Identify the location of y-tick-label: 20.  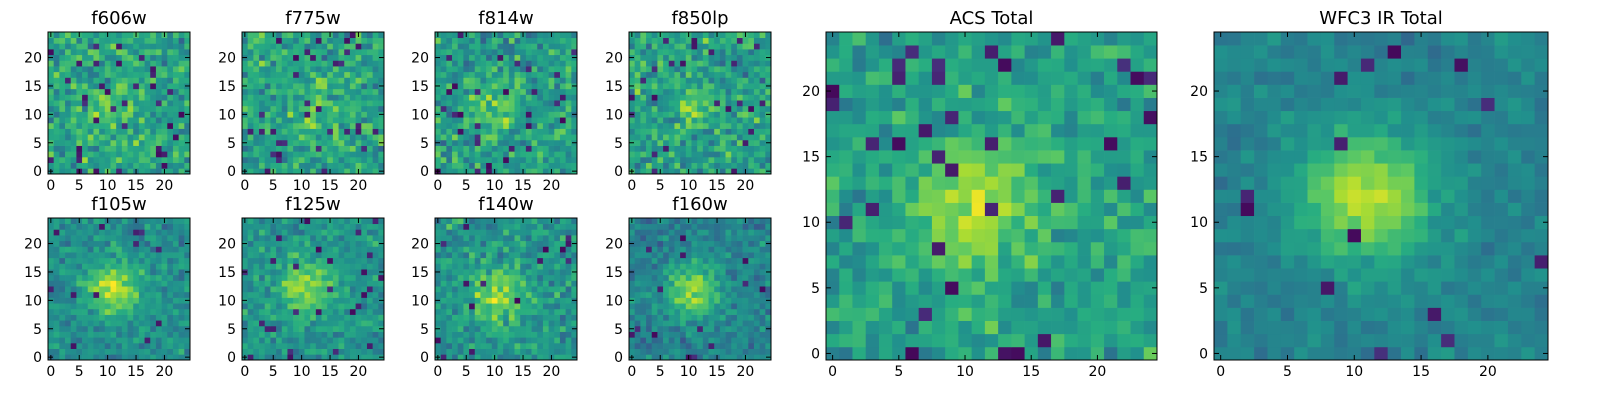
(33, 245).